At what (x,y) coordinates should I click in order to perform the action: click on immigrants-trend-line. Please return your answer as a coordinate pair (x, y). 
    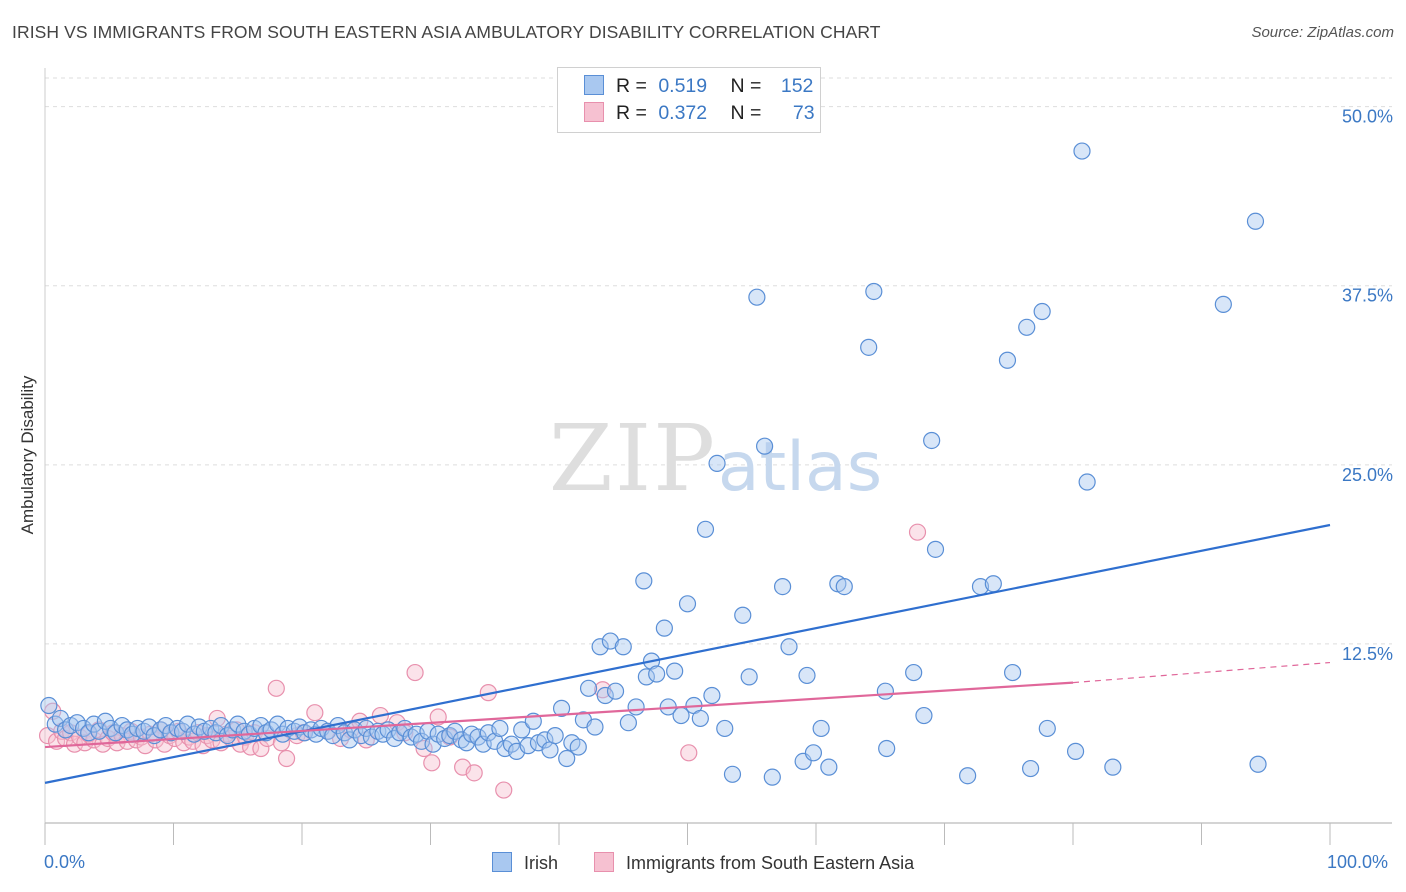
    Looking at the image, I should click on (559, 715).